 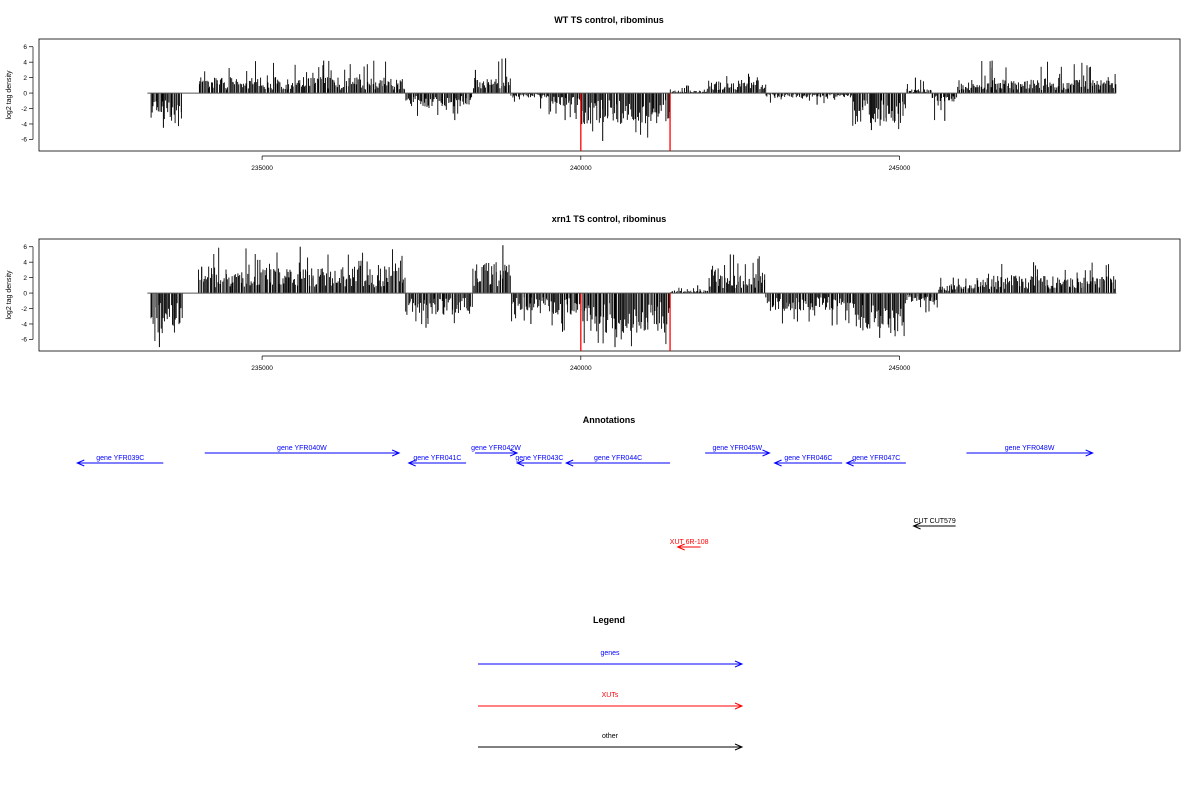 What do you see at coordinates (610, 653) in the screenshot?
I see `legend-label: genes` at bounding box center [610, 653].